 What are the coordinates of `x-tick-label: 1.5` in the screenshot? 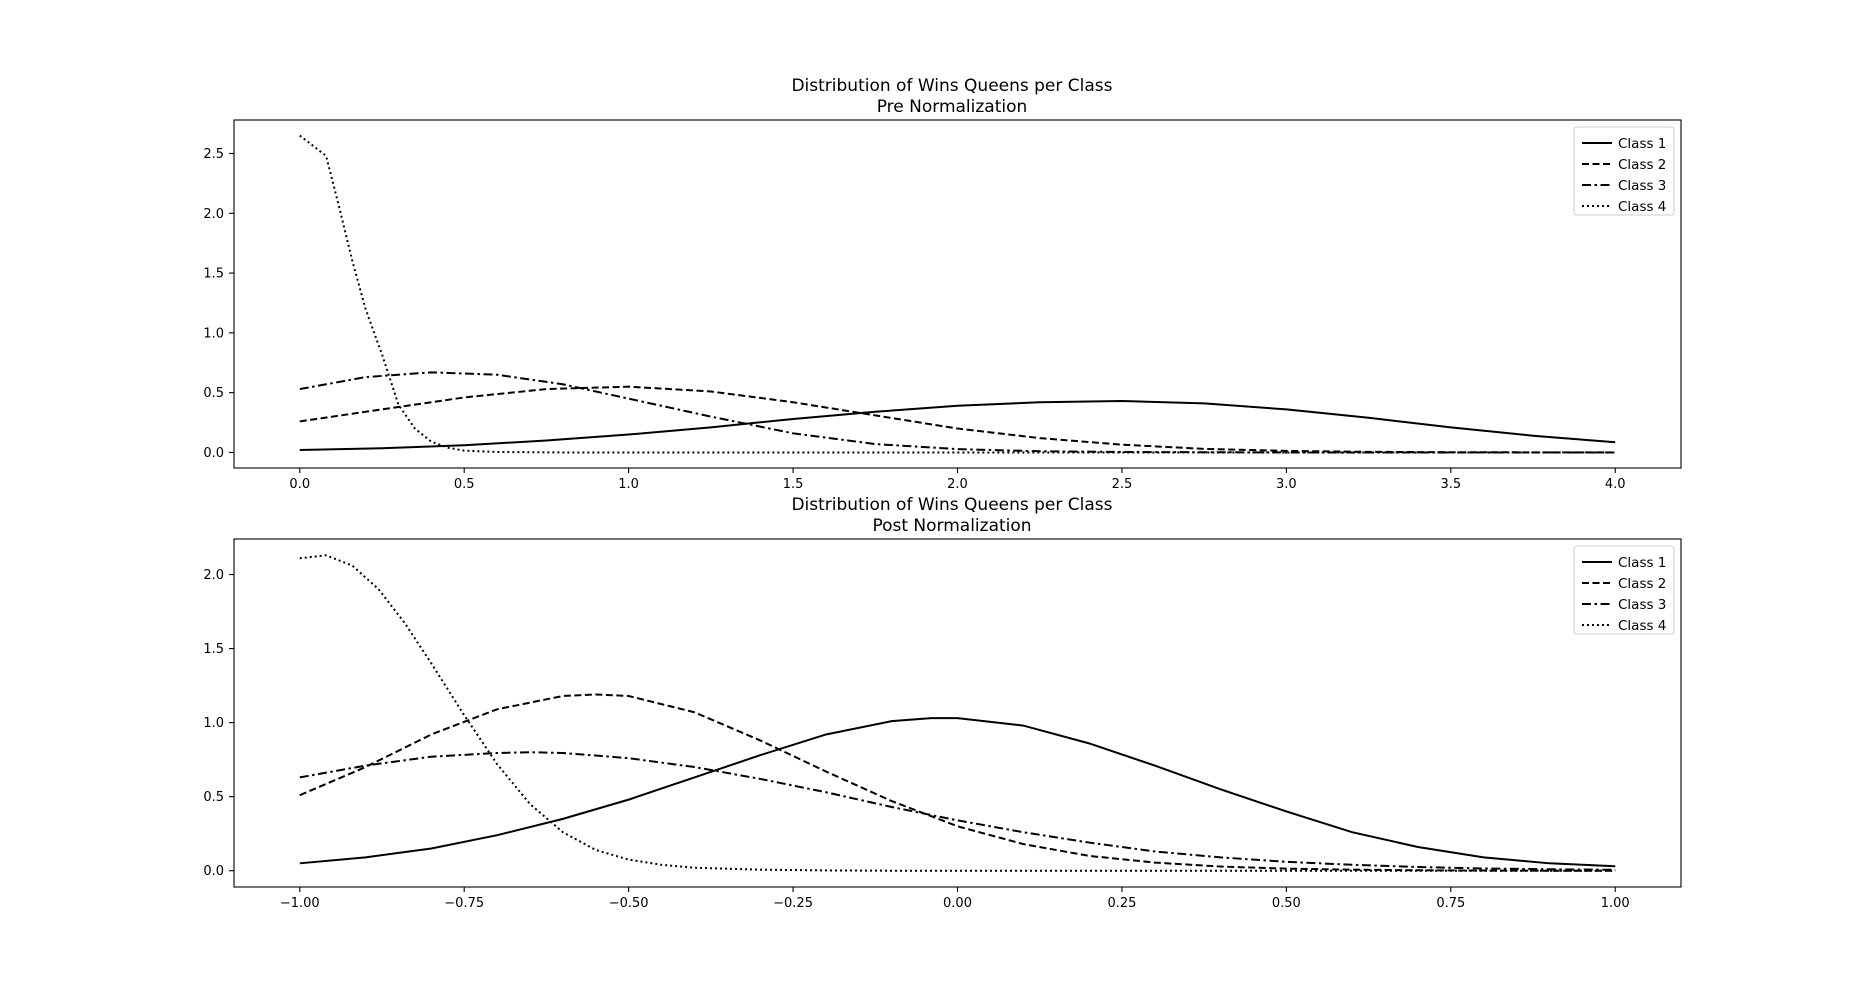 It's located at (793, 484).